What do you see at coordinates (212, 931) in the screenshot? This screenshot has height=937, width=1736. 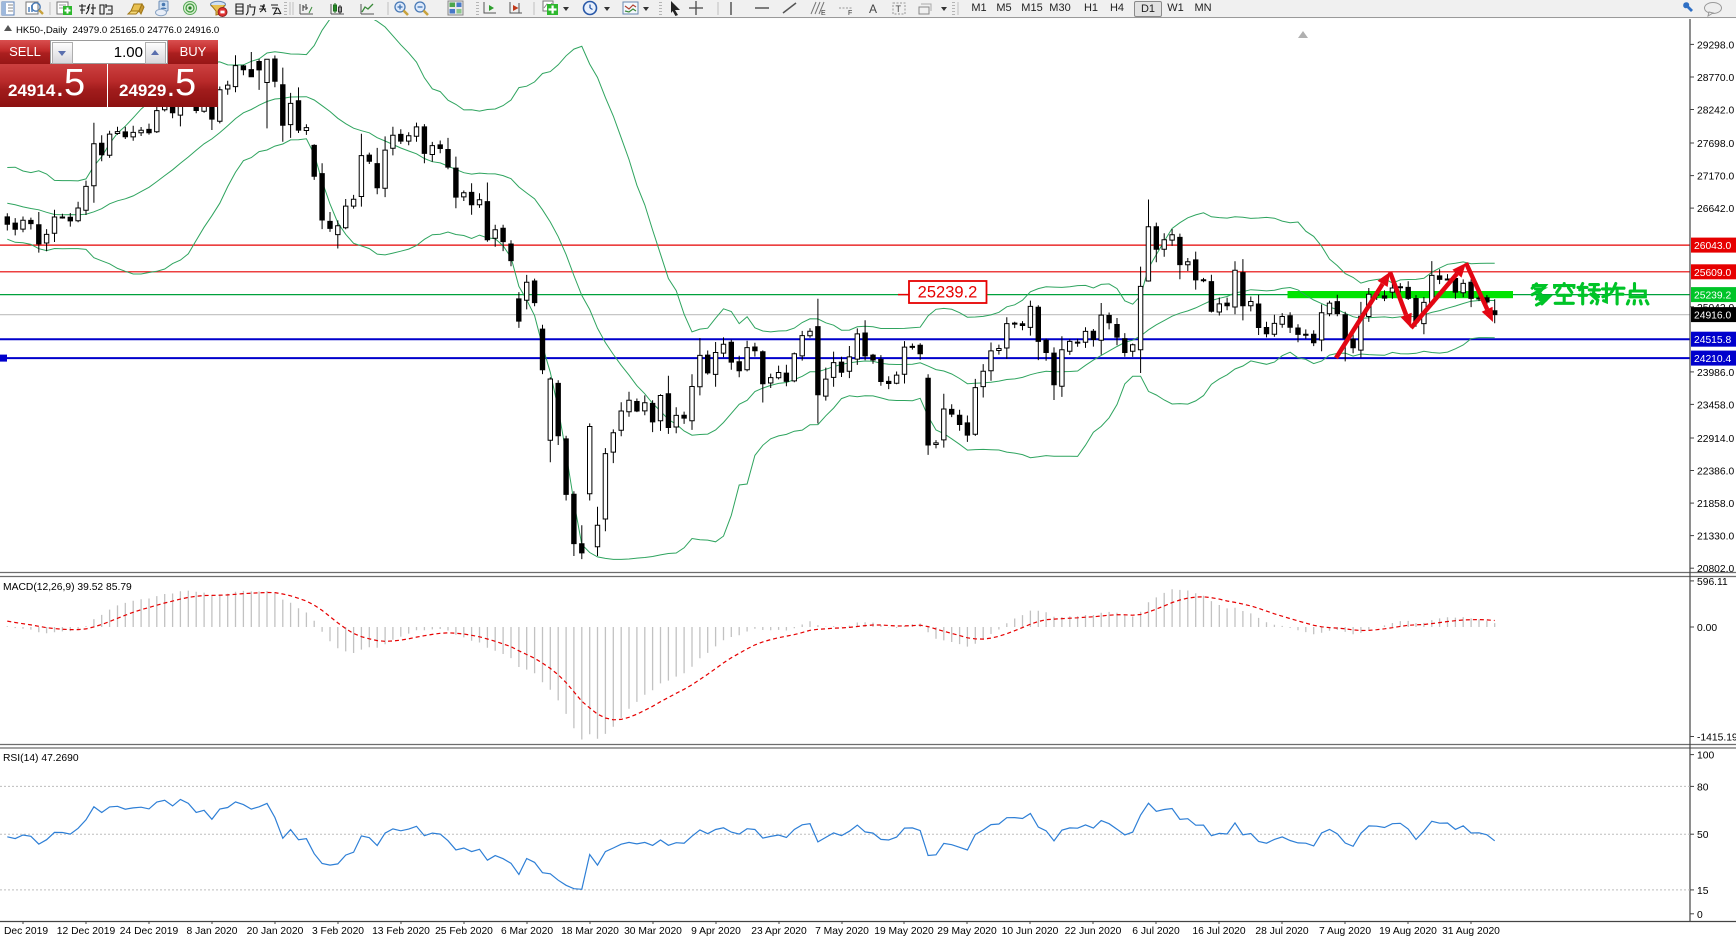 I see `svg-text: 8 Jan 2020` at bounding box center [212, 931].